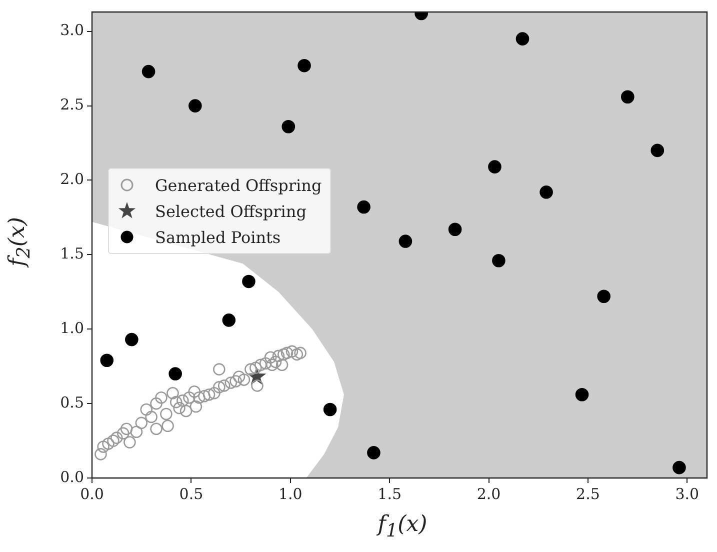 The height and width of the screenshot is (552, 717). What do you see at coordinates (488, 493) in the screenshot?
I see `x-tick-label: 2.0` at bounding box center [488, 493].